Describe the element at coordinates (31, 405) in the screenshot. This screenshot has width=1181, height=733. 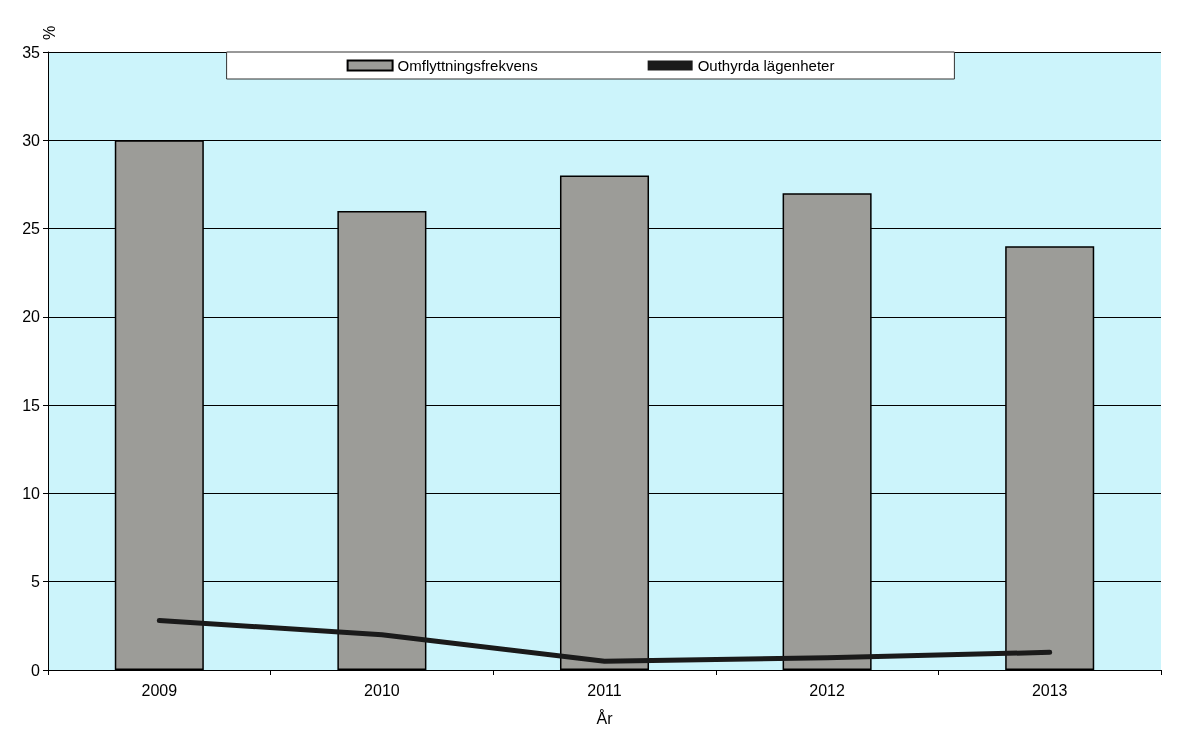
I see `y-tick-label: 15` at that location.